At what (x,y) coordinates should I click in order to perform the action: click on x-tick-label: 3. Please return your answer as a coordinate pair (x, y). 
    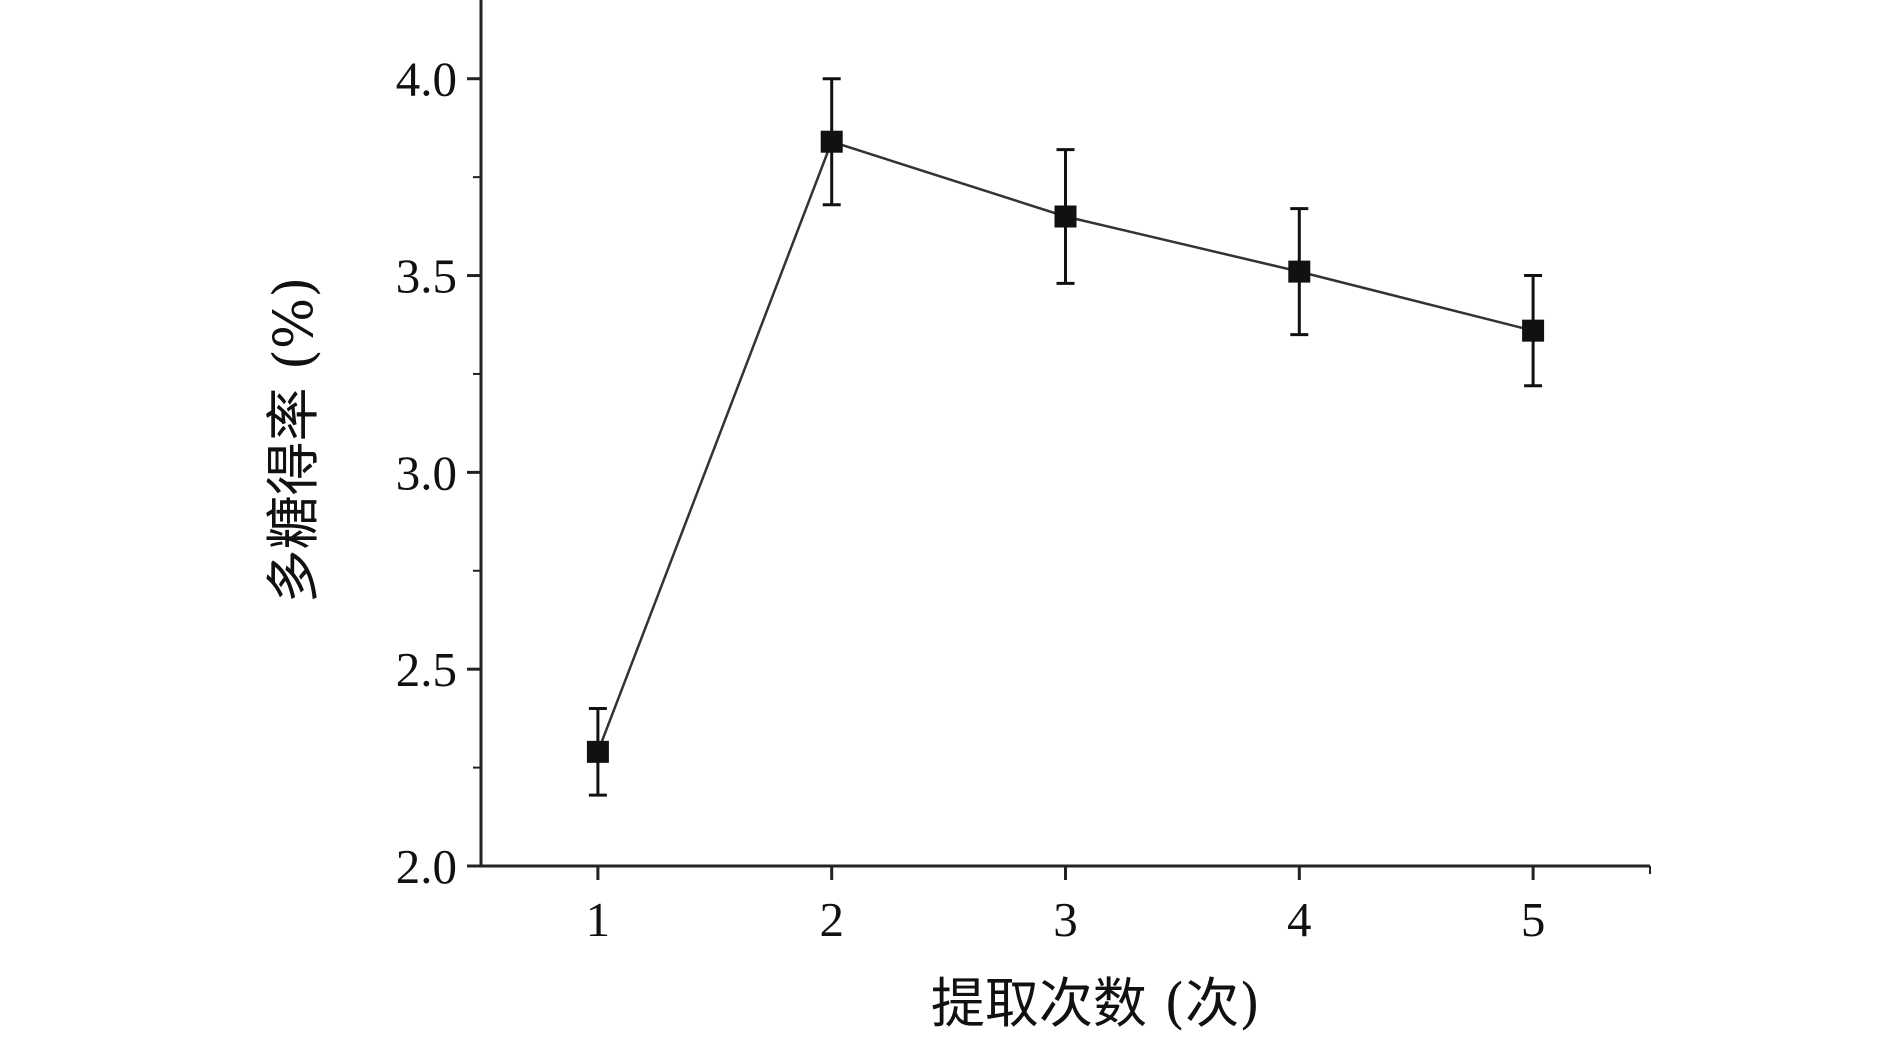
    Looking at the image, I should click on (1065, 919).